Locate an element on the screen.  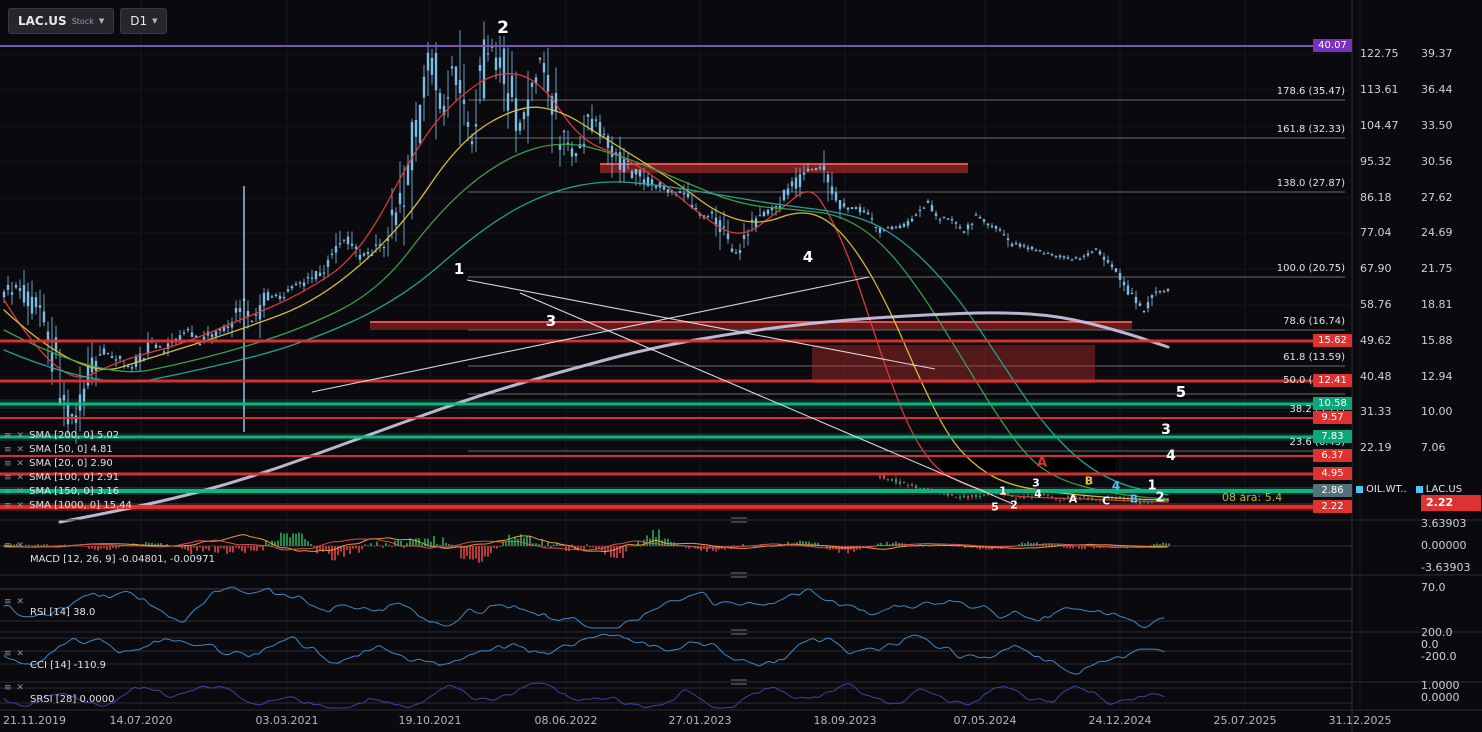
time-axis-label: 31.12.2025 is located at coordinates (1360, 720).